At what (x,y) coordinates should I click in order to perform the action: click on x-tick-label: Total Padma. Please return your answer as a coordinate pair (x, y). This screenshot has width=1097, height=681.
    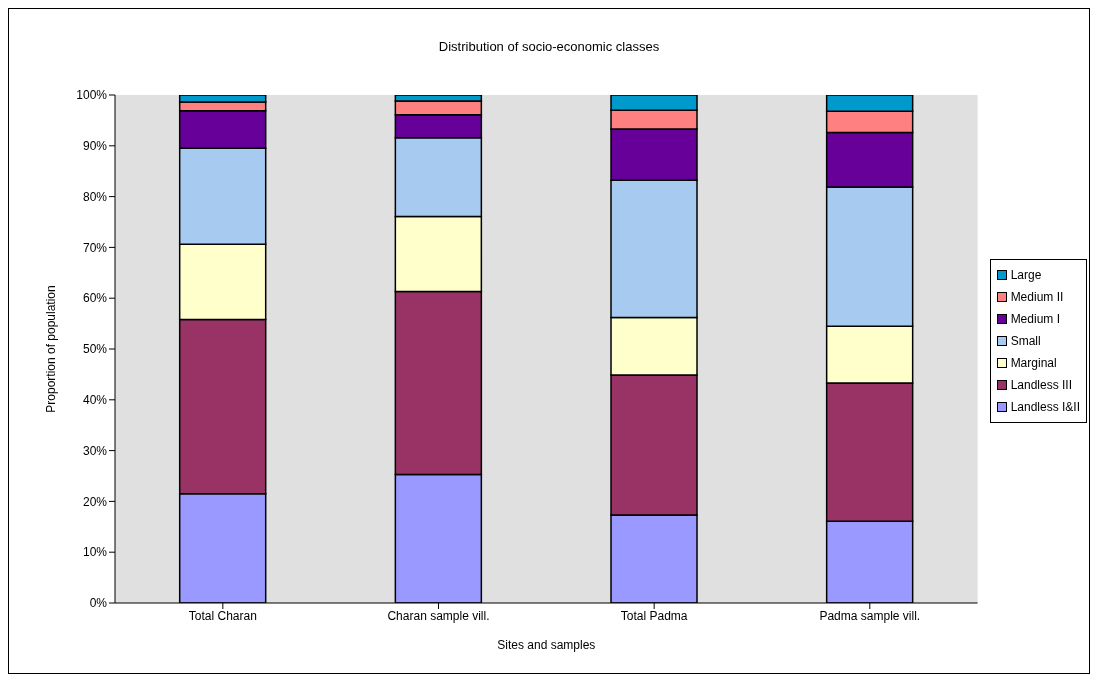
    Looking at the image, I should click on (654, 615).